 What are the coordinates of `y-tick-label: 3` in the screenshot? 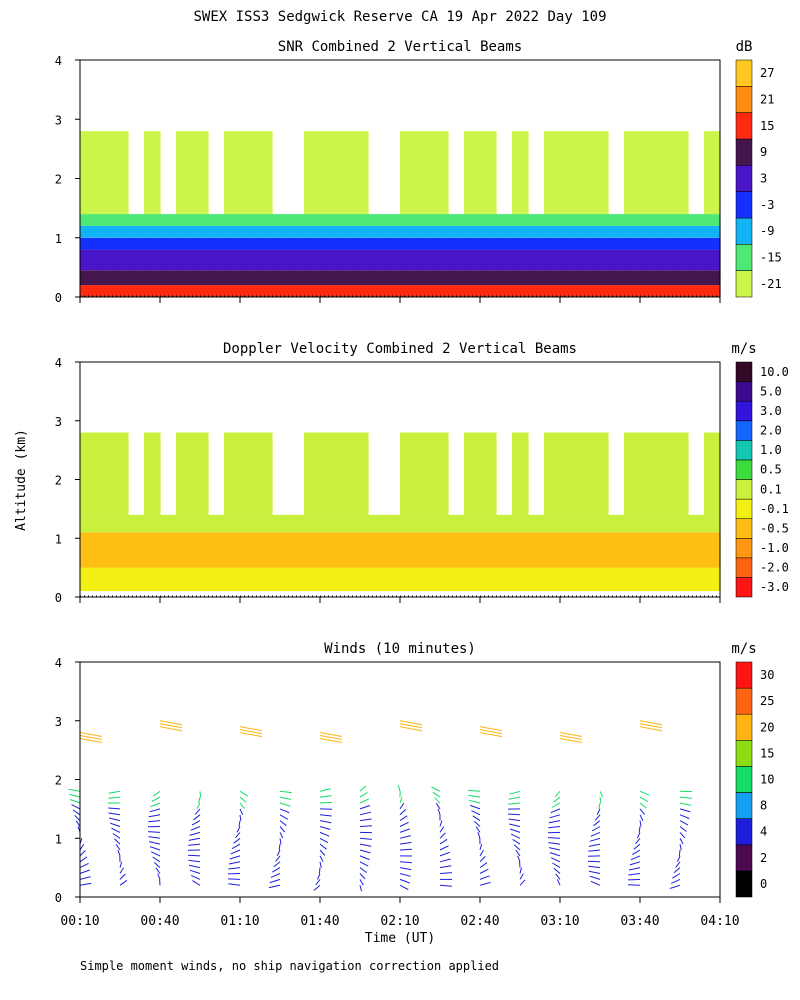 It's located at (58, 722).